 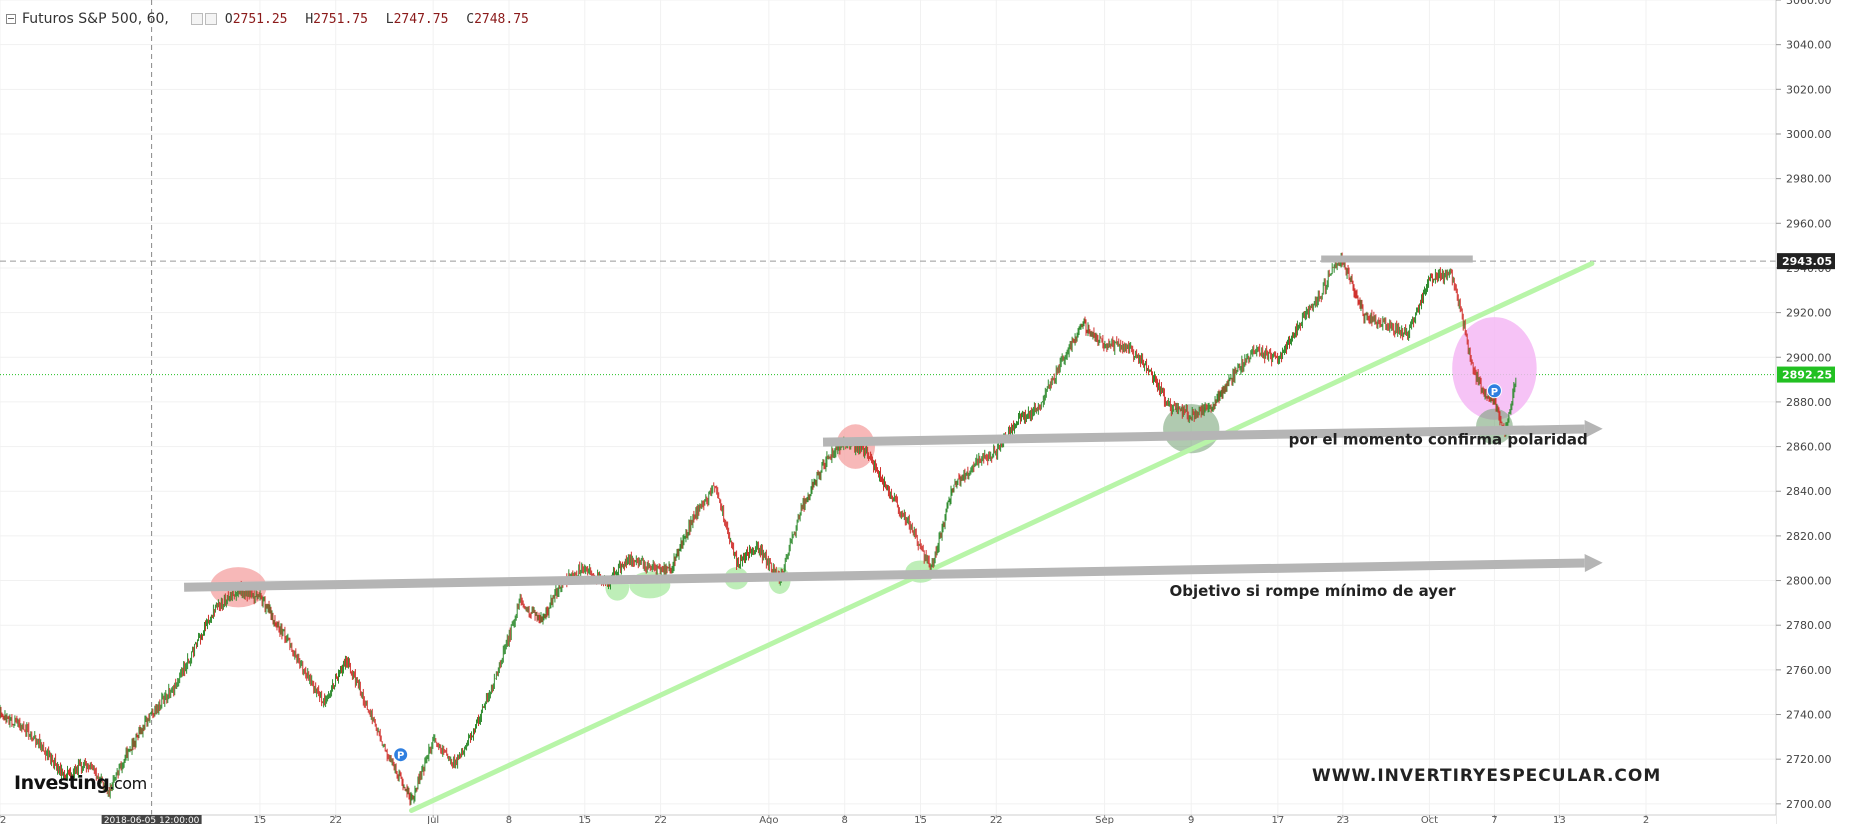 I want to click on x-tick-label: 9, so click(x=1191, y=819).